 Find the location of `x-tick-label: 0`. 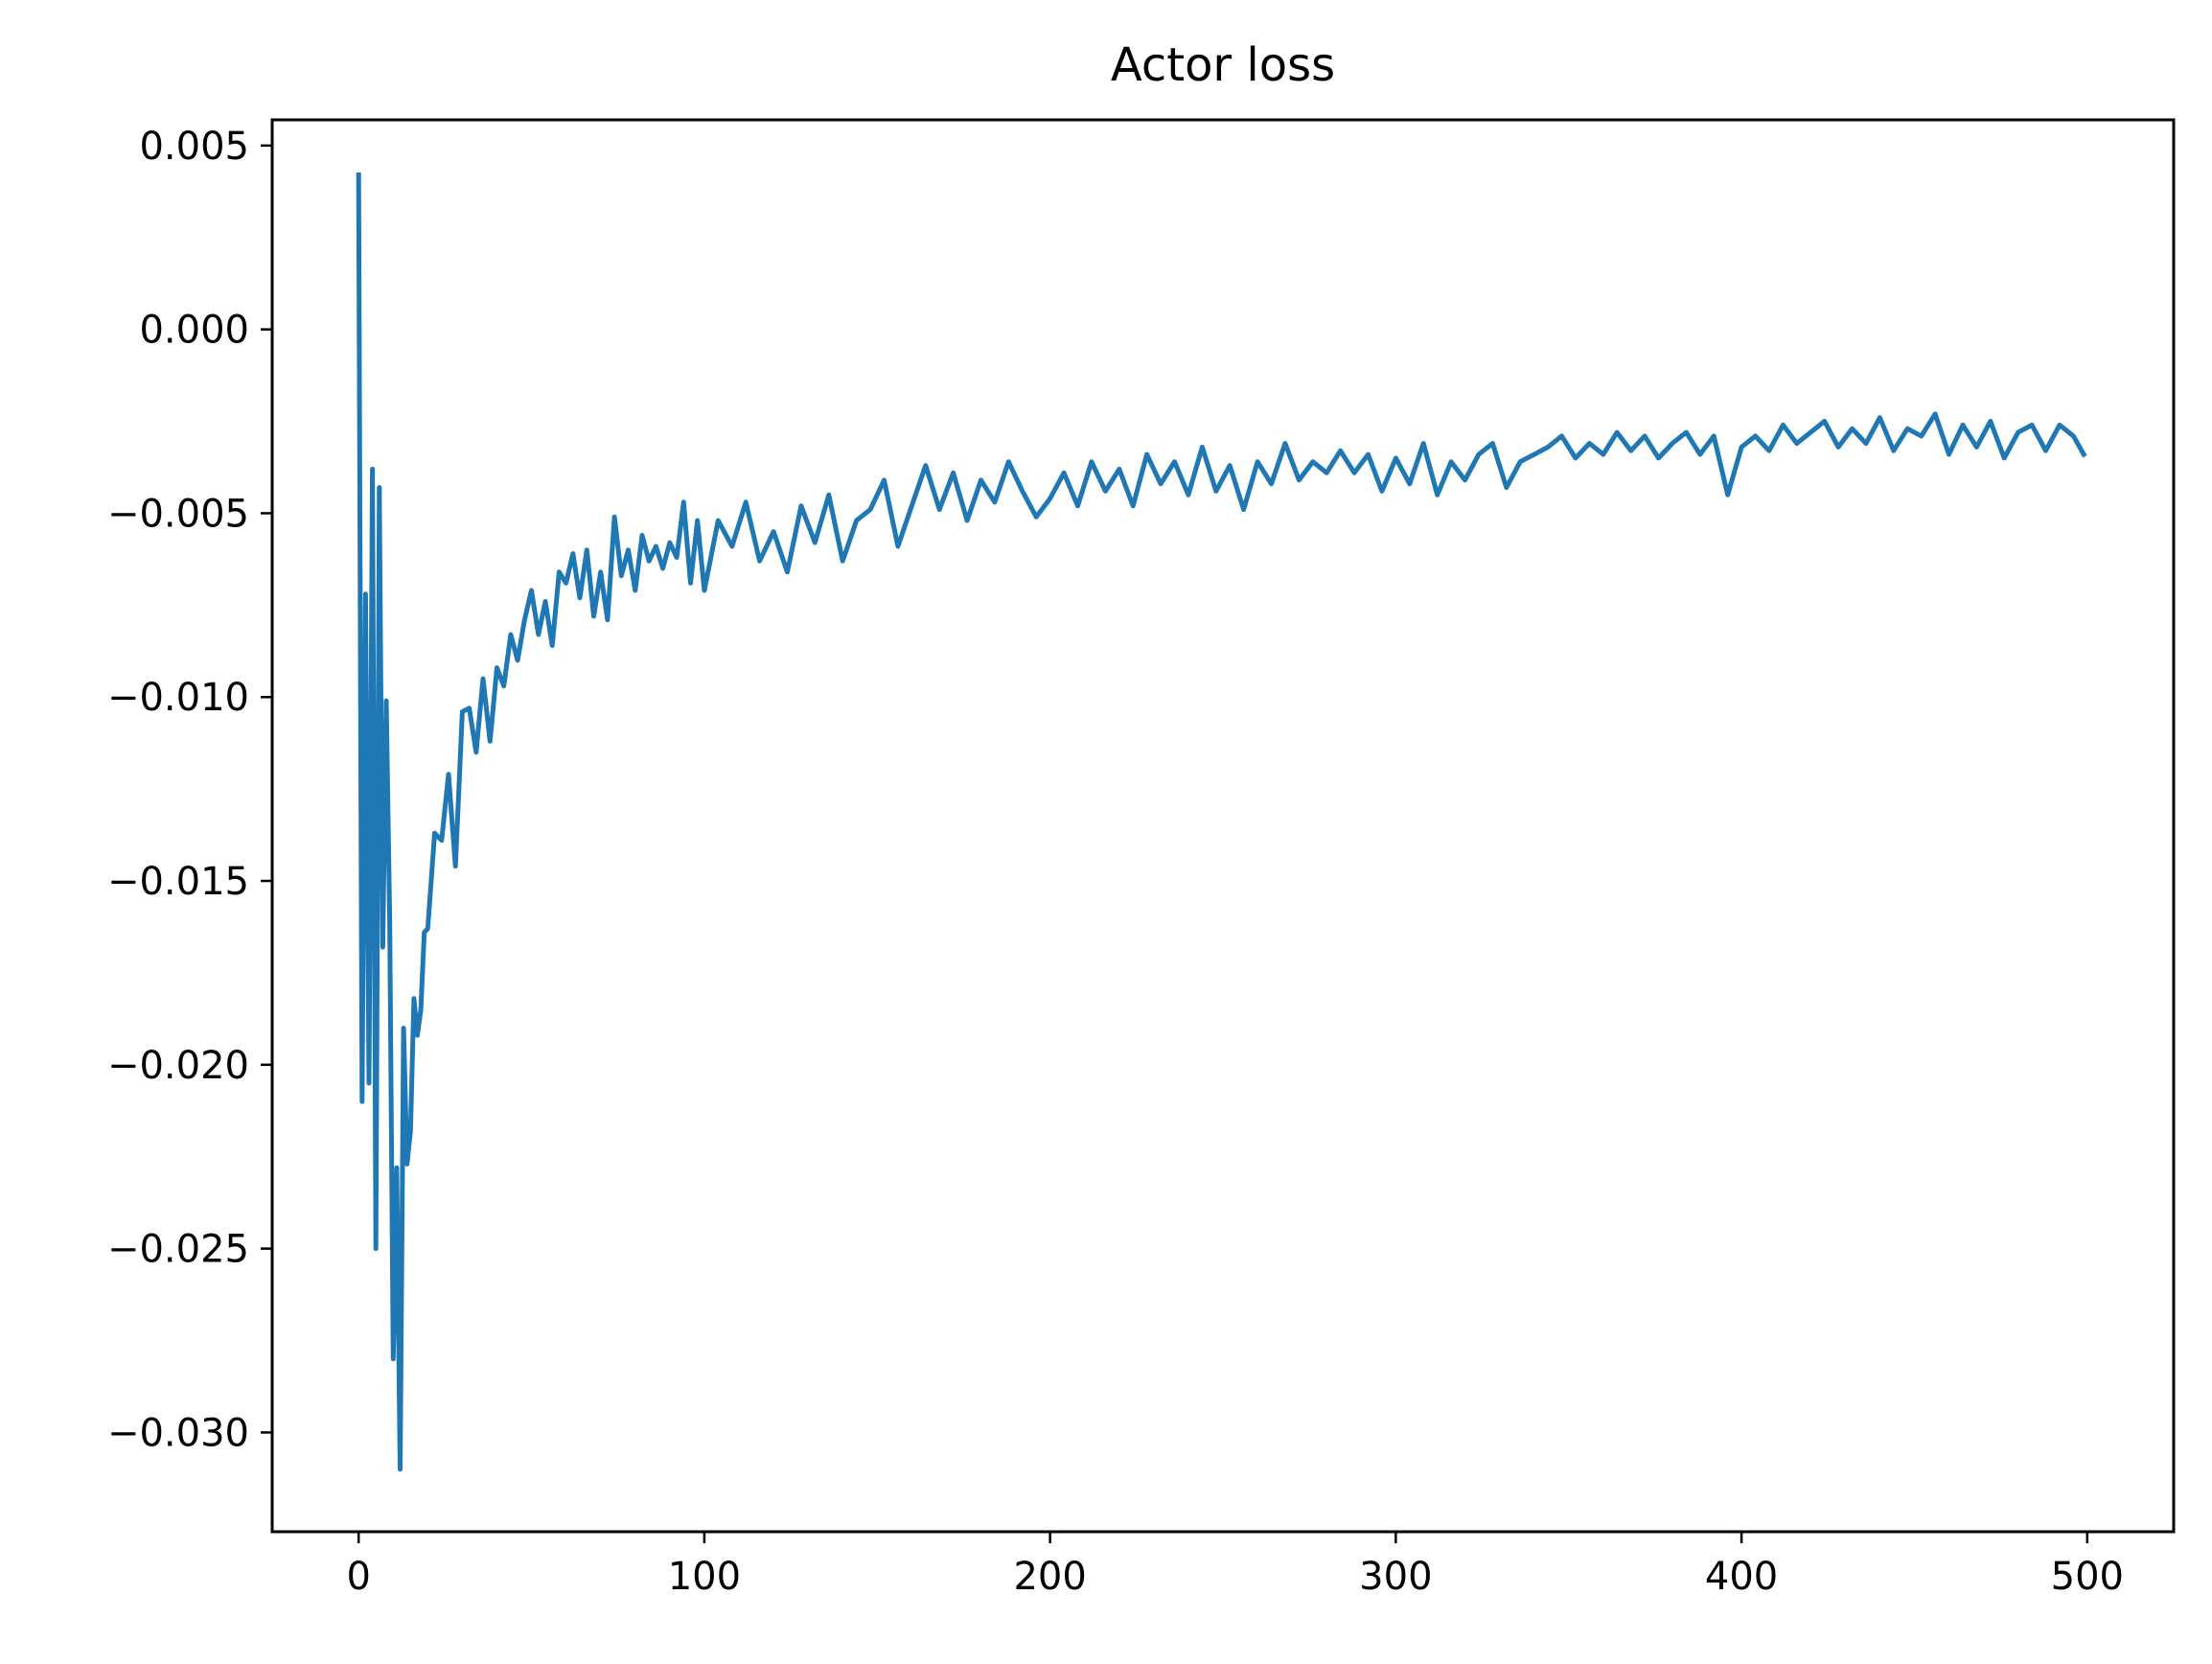

x-tick-label: 0 is located at coordinates (358, 1577).